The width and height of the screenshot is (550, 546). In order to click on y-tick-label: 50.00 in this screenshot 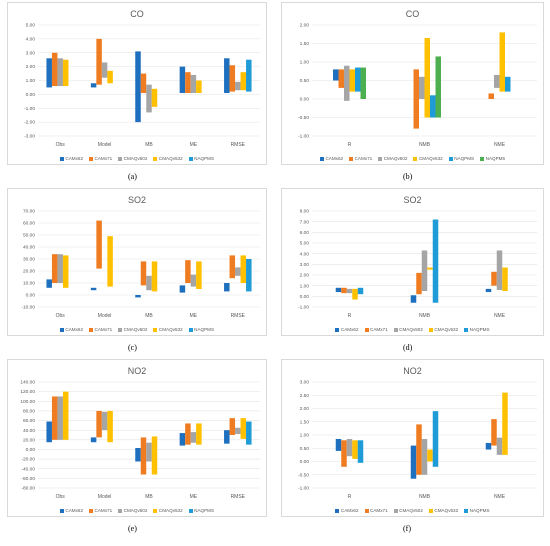, I will do `click(29, 236)`.